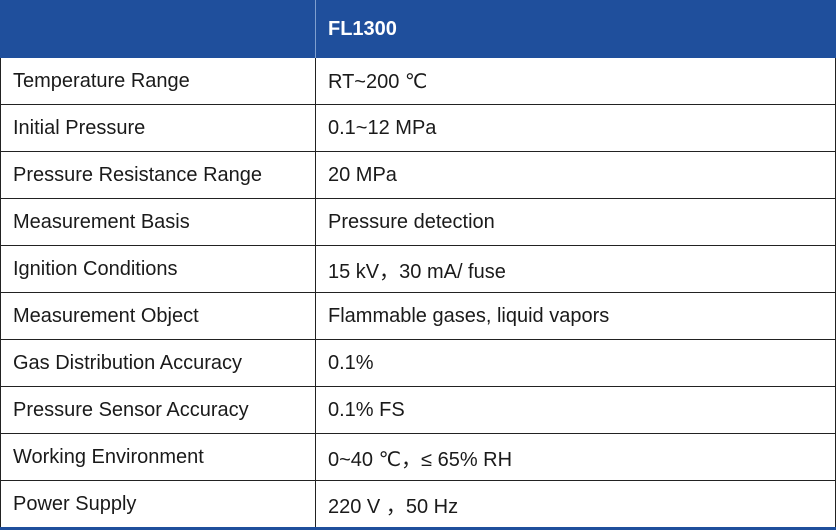  Describe the element at coordinates (575, 222) in the screenshot. I see `spec-value: Pressure detection` at that location.